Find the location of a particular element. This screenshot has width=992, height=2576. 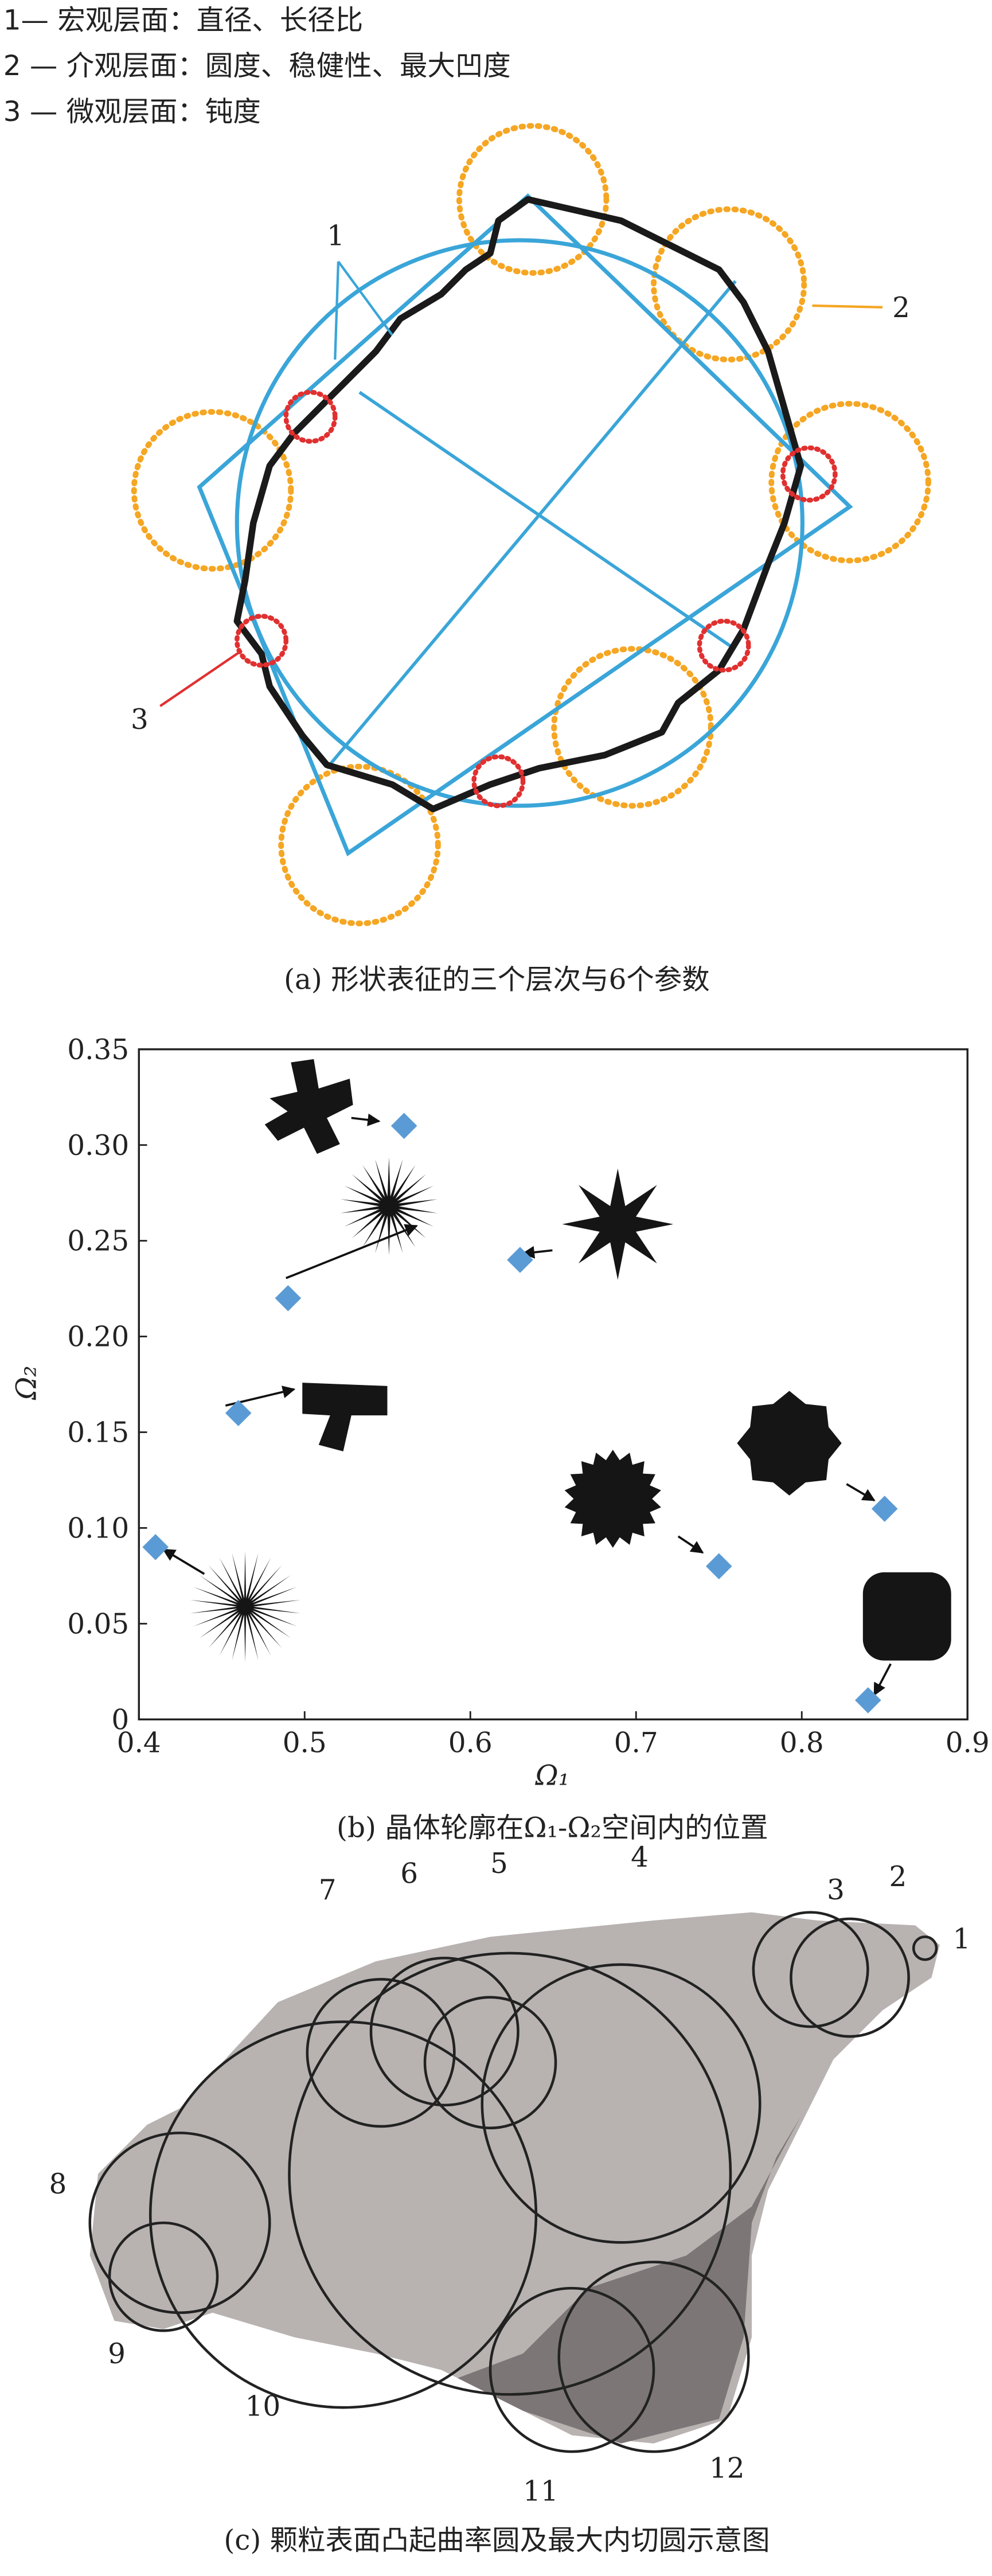

y-tick-label: 0.30 is located at coordinates (98, 1146).